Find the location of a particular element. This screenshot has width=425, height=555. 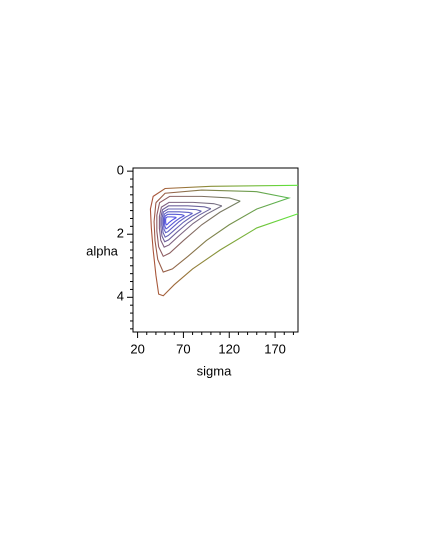

y-tick-label: 2 is located at coordinates (120, 233).